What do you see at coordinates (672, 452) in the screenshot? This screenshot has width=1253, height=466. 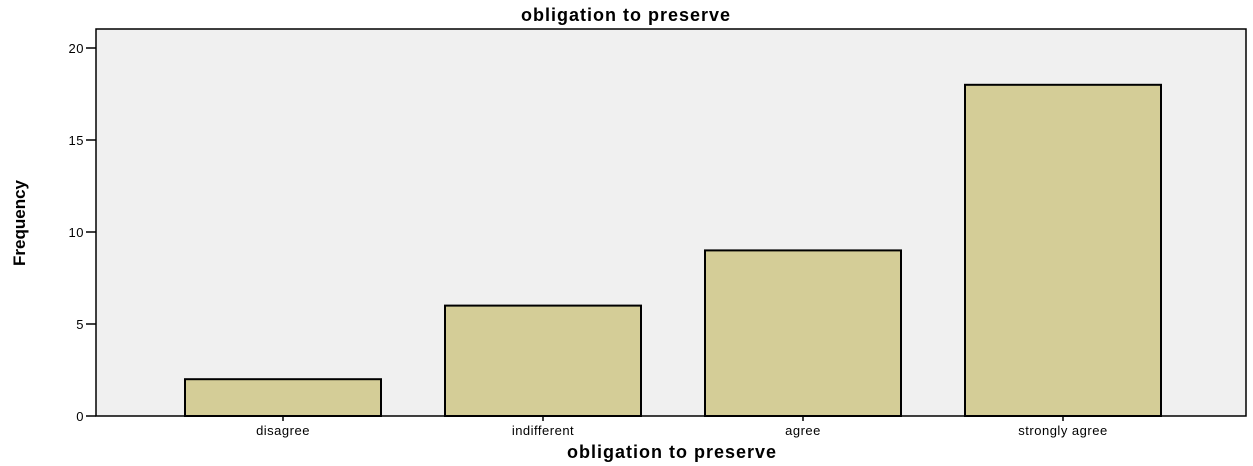 I see `x-axis-label: obligation to preserve` at bounding box center [672, 452].